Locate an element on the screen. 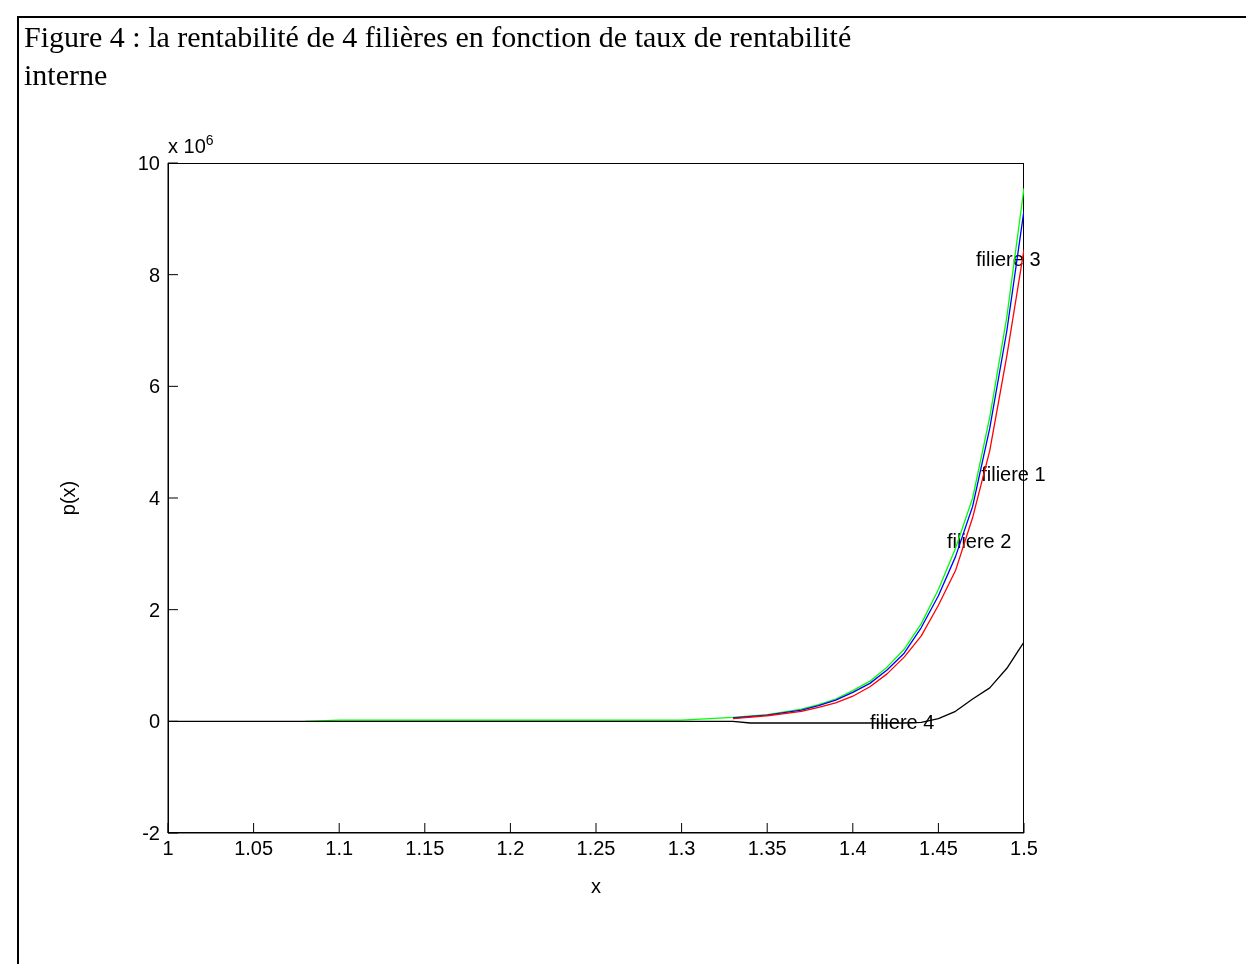 The height and width of the screenshot is (964, 1246). y-axis-title: p(x) is located at coordinates (68, 498).